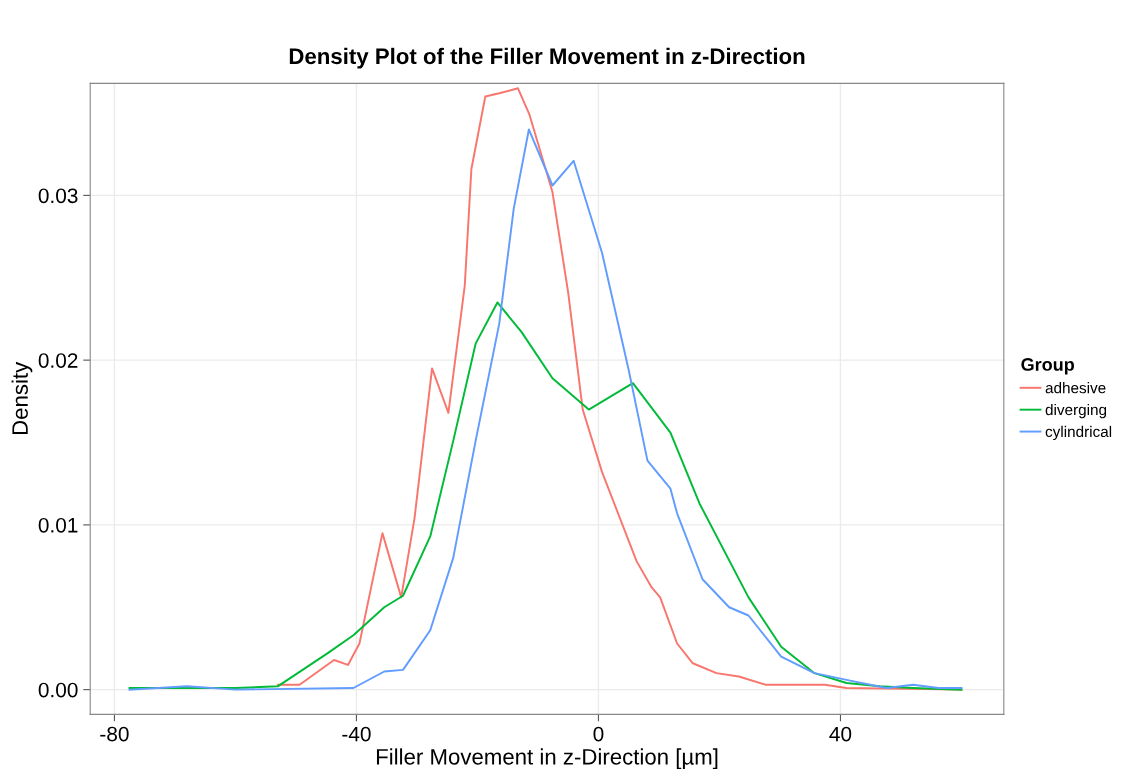 The height and width of the screenshot is (779, 1142). I want to click on legend-title: Group, so click(1048, 366).